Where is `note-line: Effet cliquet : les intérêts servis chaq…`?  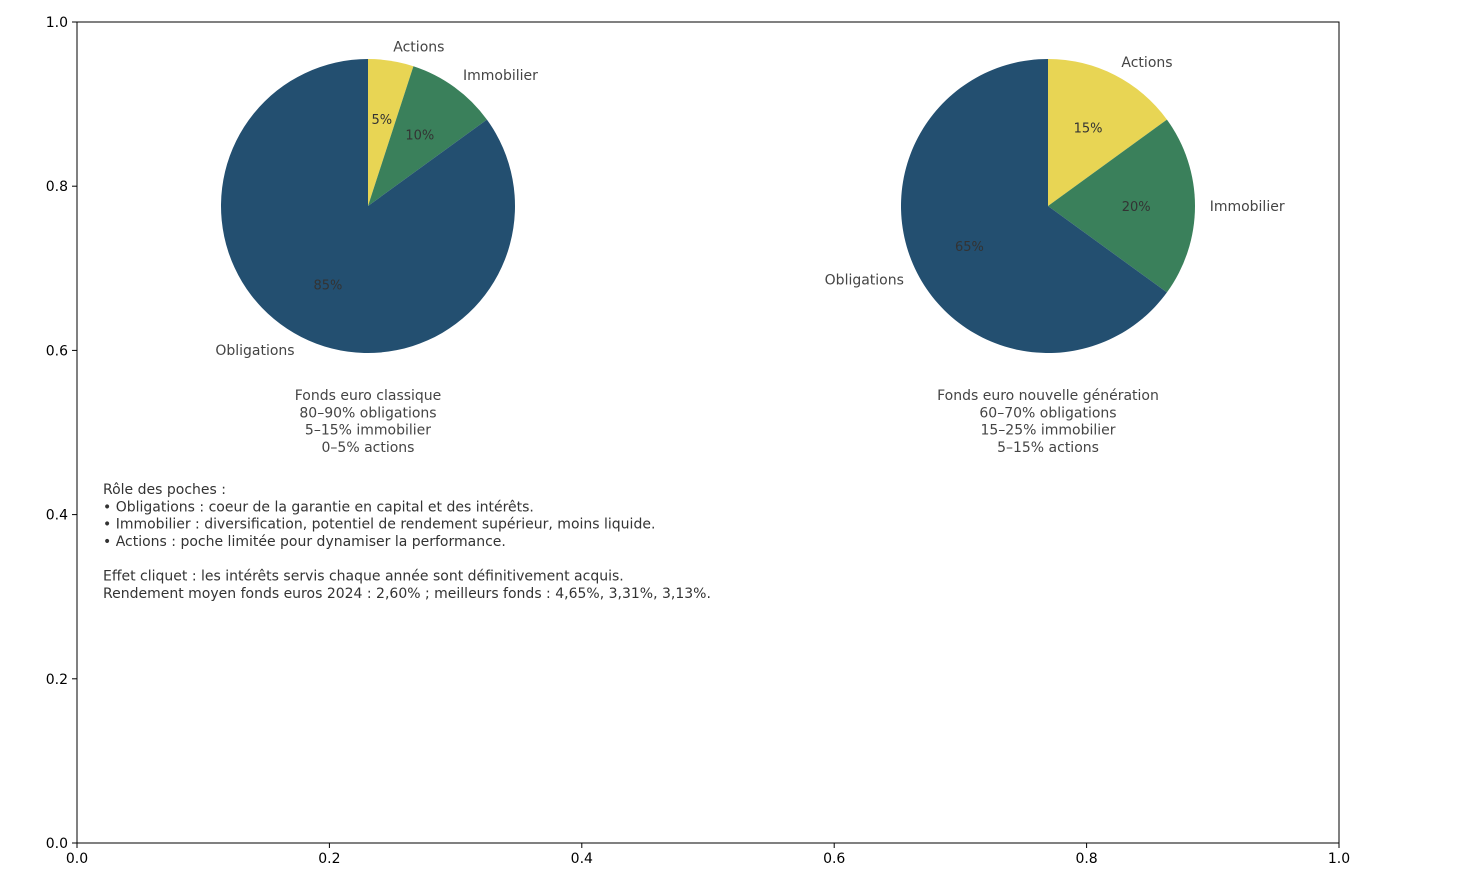
note-line: Effet cliquet : les intérêts servis chaq… is located at coordinates (363, 577).